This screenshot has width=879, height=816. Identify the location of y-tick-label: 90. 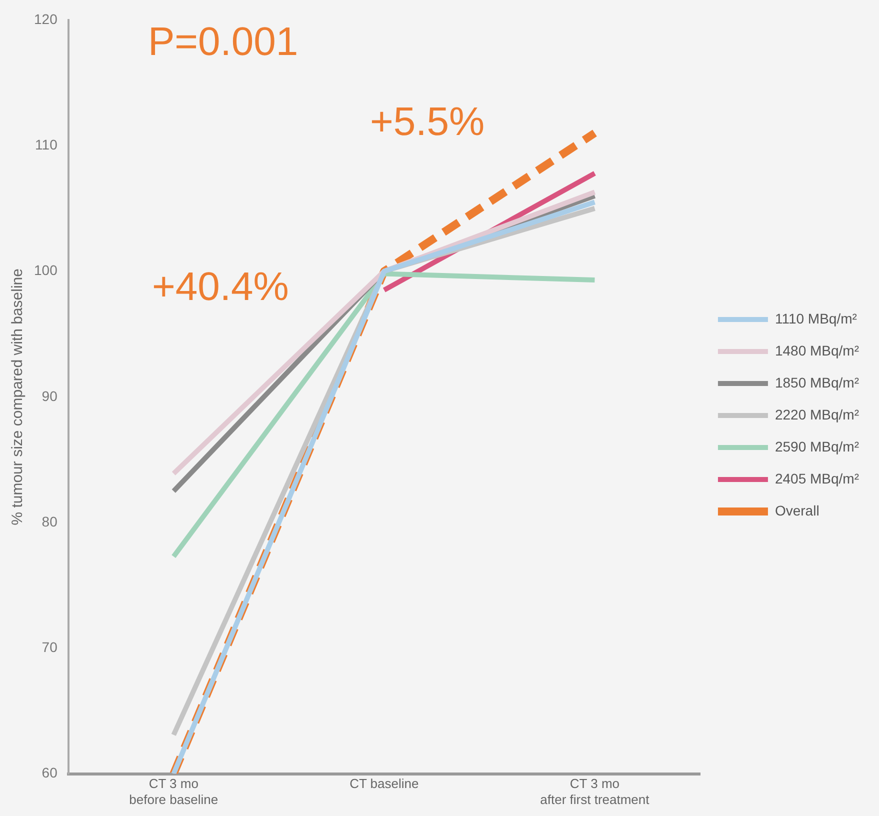
(50, 396).